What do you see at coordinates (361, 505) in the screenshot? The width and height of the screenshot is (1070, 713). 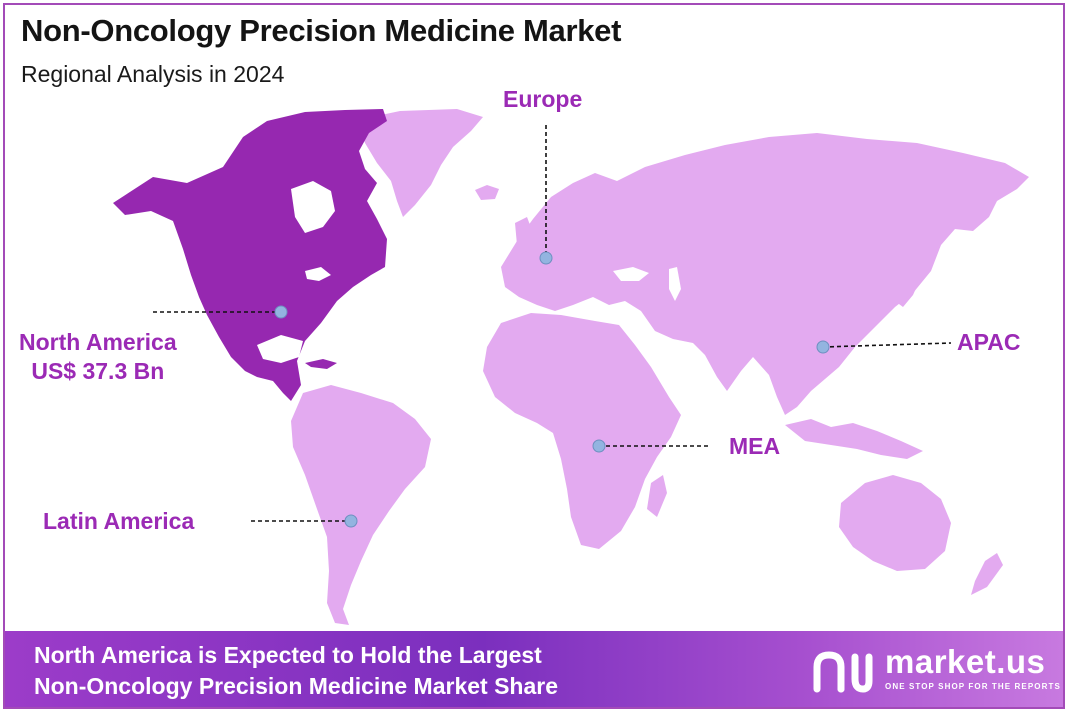 I see `south-america-shape` at bounding box center [361, 505].